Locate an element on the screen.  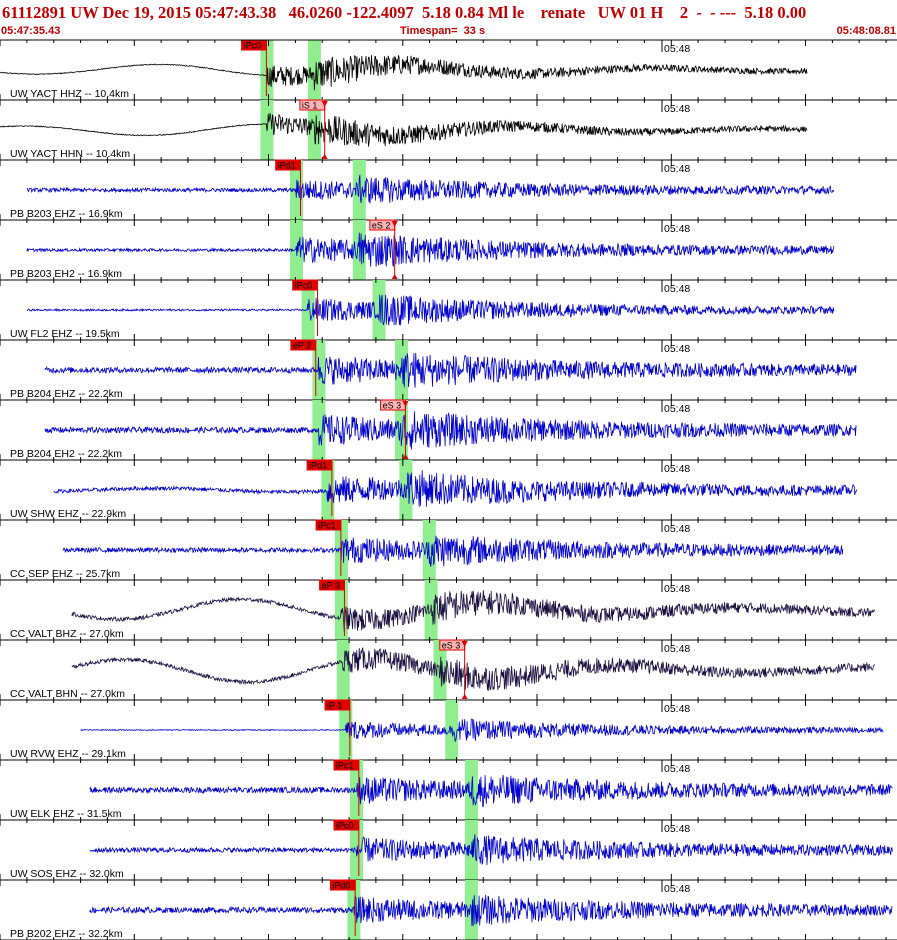
trace-row: 05:48 eS 3 PB B204 EH2 -- 22.2km is located at coordinates (448, 430).